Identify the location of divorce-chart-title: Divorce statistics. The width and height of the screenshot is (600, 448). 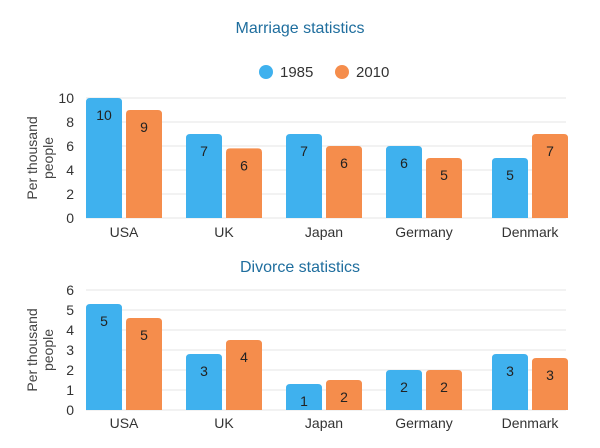
(300, 267).